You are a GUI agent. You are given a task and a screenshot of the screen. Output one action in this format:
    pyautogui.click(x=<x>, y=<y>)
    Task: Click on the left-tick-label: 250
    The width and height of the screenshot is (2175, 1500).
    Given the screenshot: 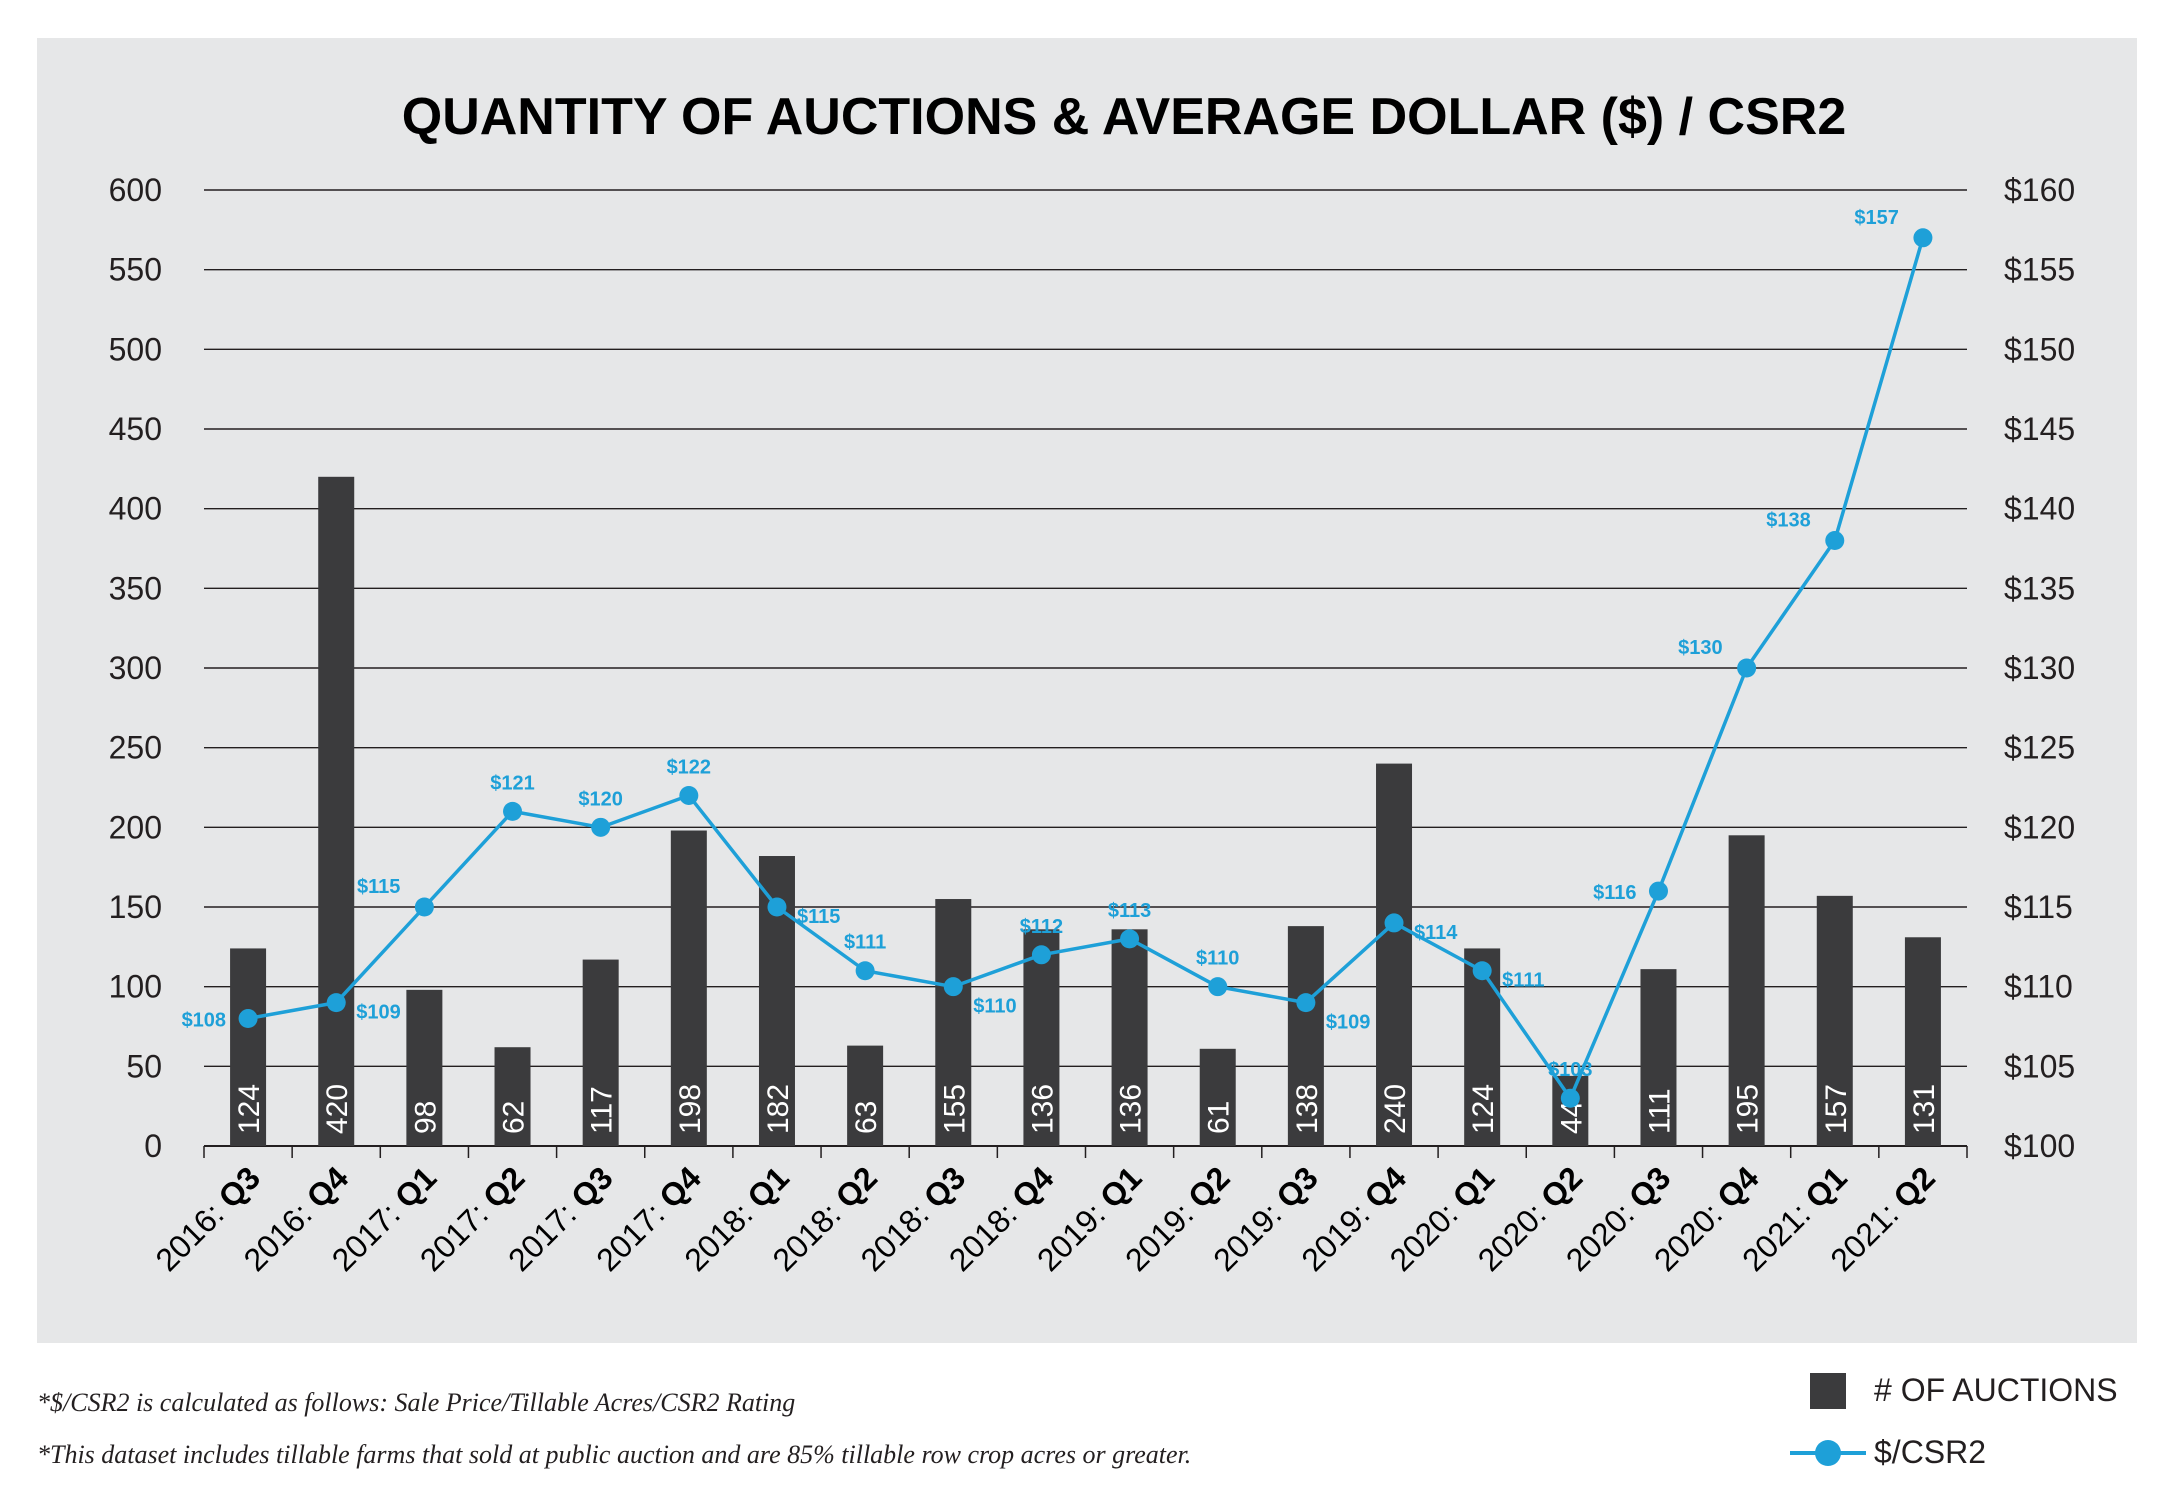 What is the action you would take?
    pyautogui.click(x=135, y=748)
    